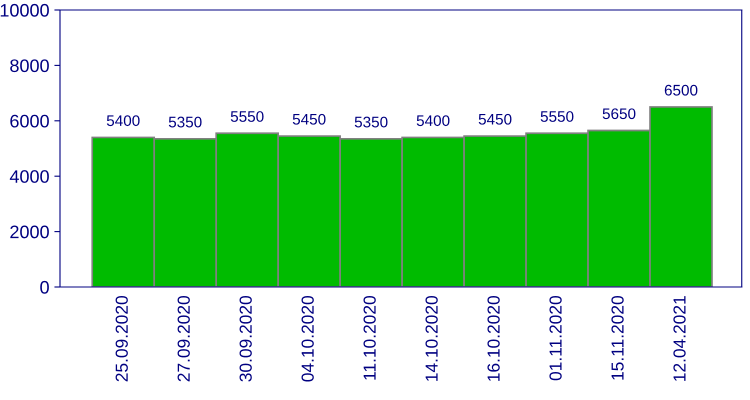  What do you see at coordinates (29, 121) in the screenshot?
I see `y-tick-label: 6000` at bounding box center [29, 121].